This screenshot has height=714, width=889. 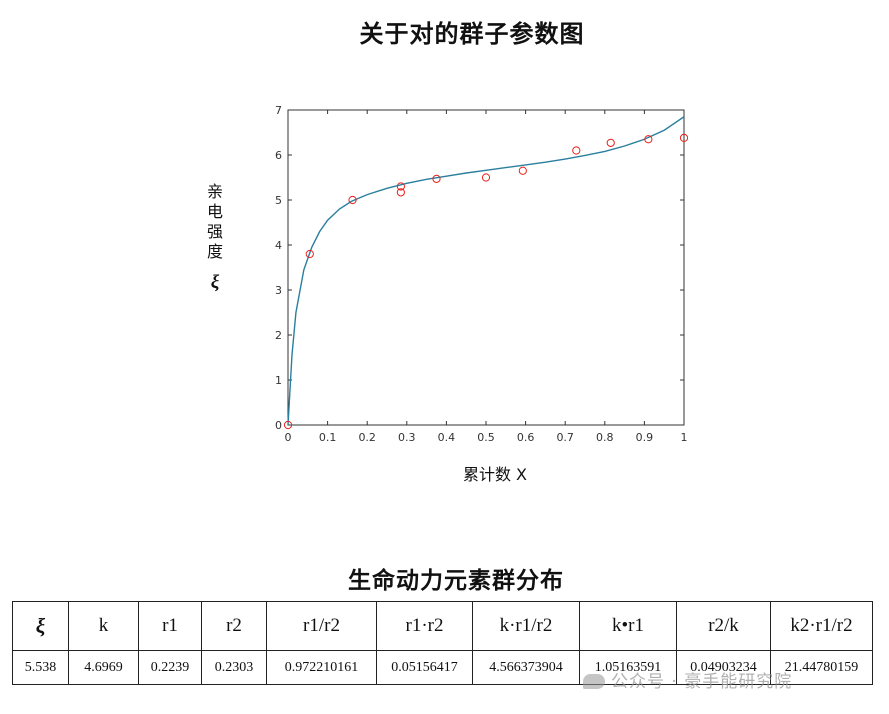 I want to click on y-tick-label: 7, so click(x=278, y=110).